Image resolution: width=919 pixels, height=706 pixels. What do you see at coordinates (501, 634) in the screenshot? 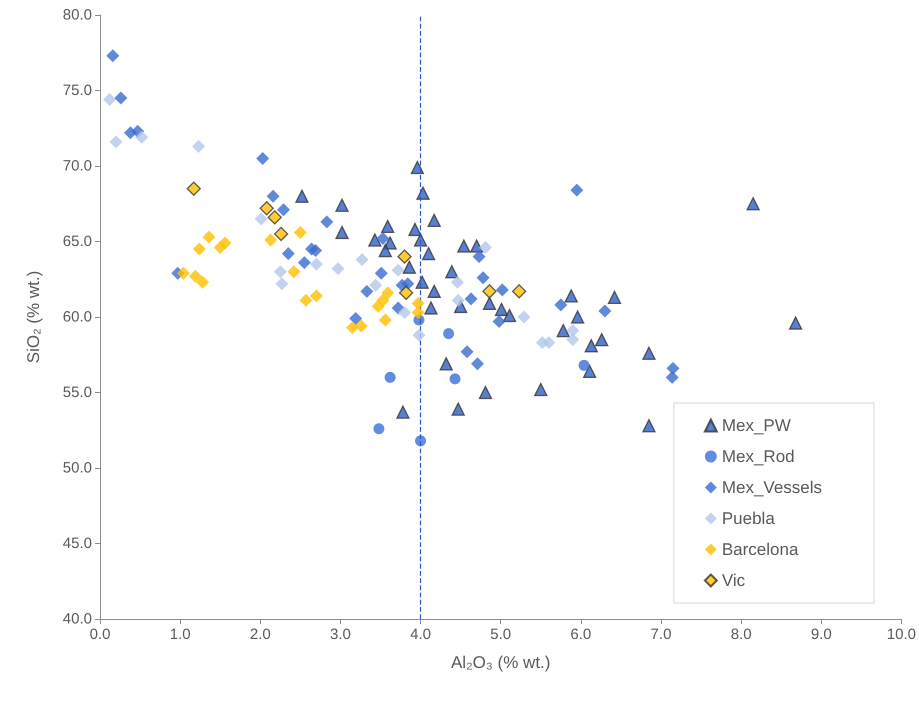
I see `x-tick-label: 5.0` at bounding box center [501, 634].